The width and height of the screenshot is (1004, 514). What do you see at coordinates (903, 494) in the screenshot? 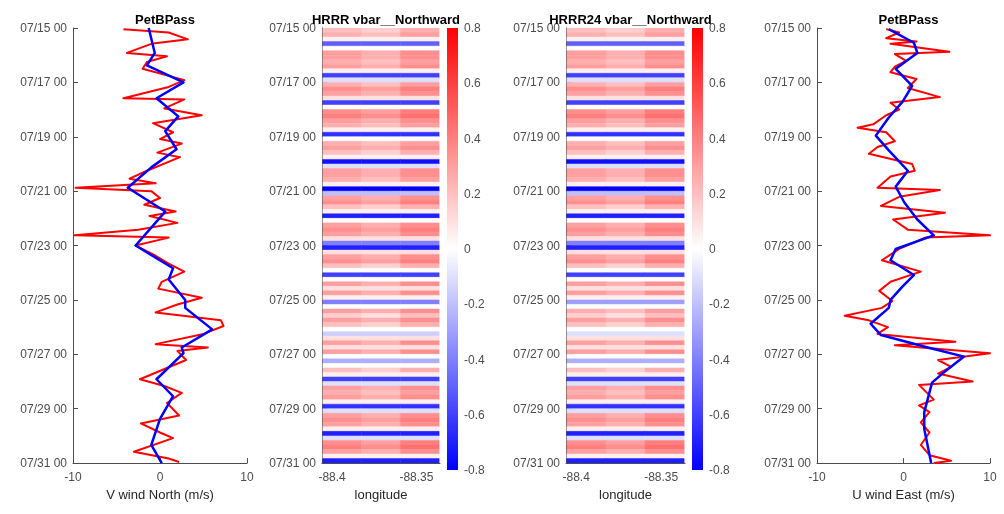
I see `x-axis-title: U wind East (m/s)` at bounding box center [903, 494].